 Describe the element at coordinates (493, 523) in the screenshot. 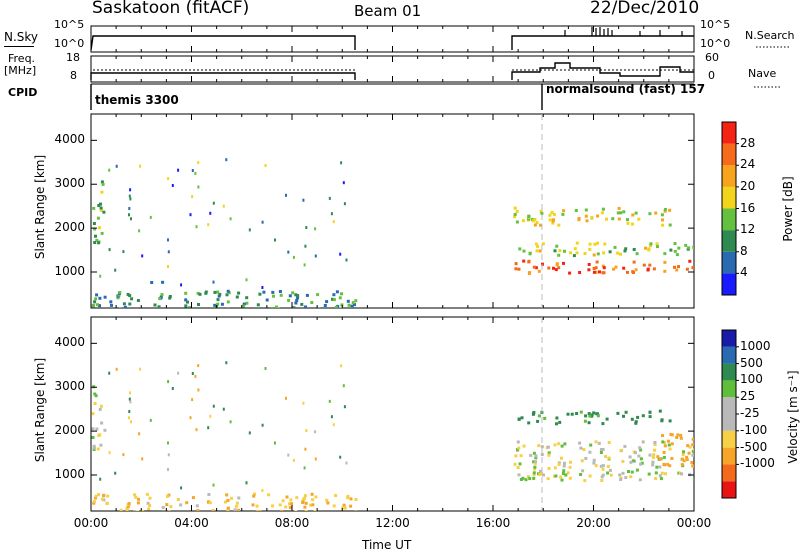

I see `x-tick-label: 16:00` at that location.